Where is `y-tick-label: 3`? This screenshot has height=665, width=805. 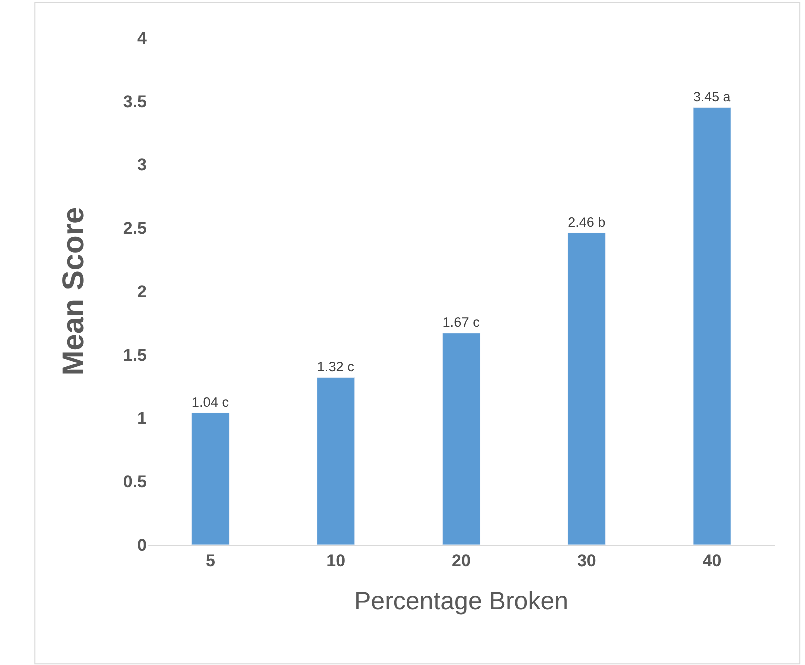
y-tick-label: 3 is located at coordinates (142, 165).